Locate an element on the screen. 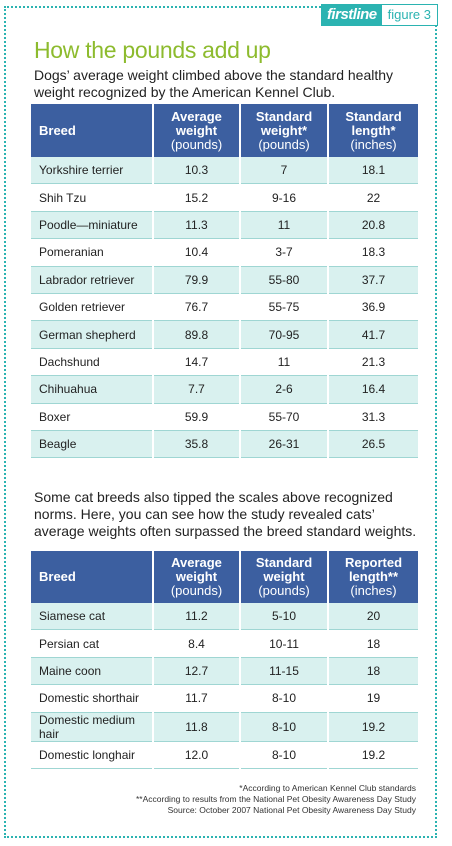  table-row: Domestic shorthair 11.7 8-10 19 is located at coordinates (224, 698).